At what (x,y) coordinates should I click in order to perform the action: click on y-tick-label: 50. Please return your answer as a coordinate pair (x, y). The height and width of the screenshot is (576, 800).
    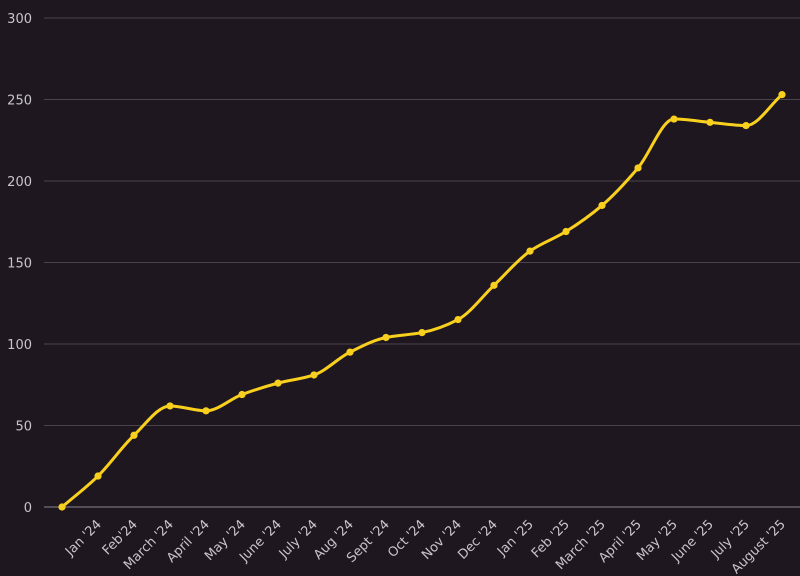
    Looking at the image, I should click on (23, 427).